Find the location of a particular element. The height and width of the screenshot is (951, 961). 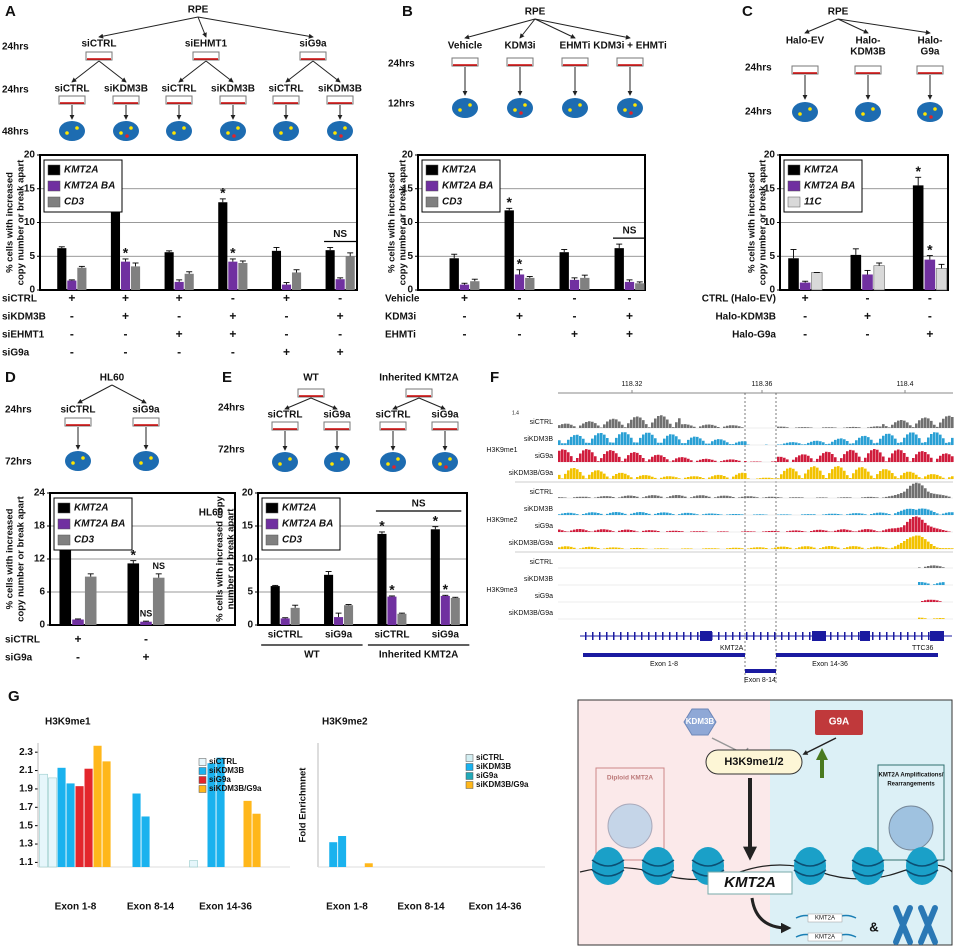

mark-label: H3K9me3 is located at coordinates (501, 590).